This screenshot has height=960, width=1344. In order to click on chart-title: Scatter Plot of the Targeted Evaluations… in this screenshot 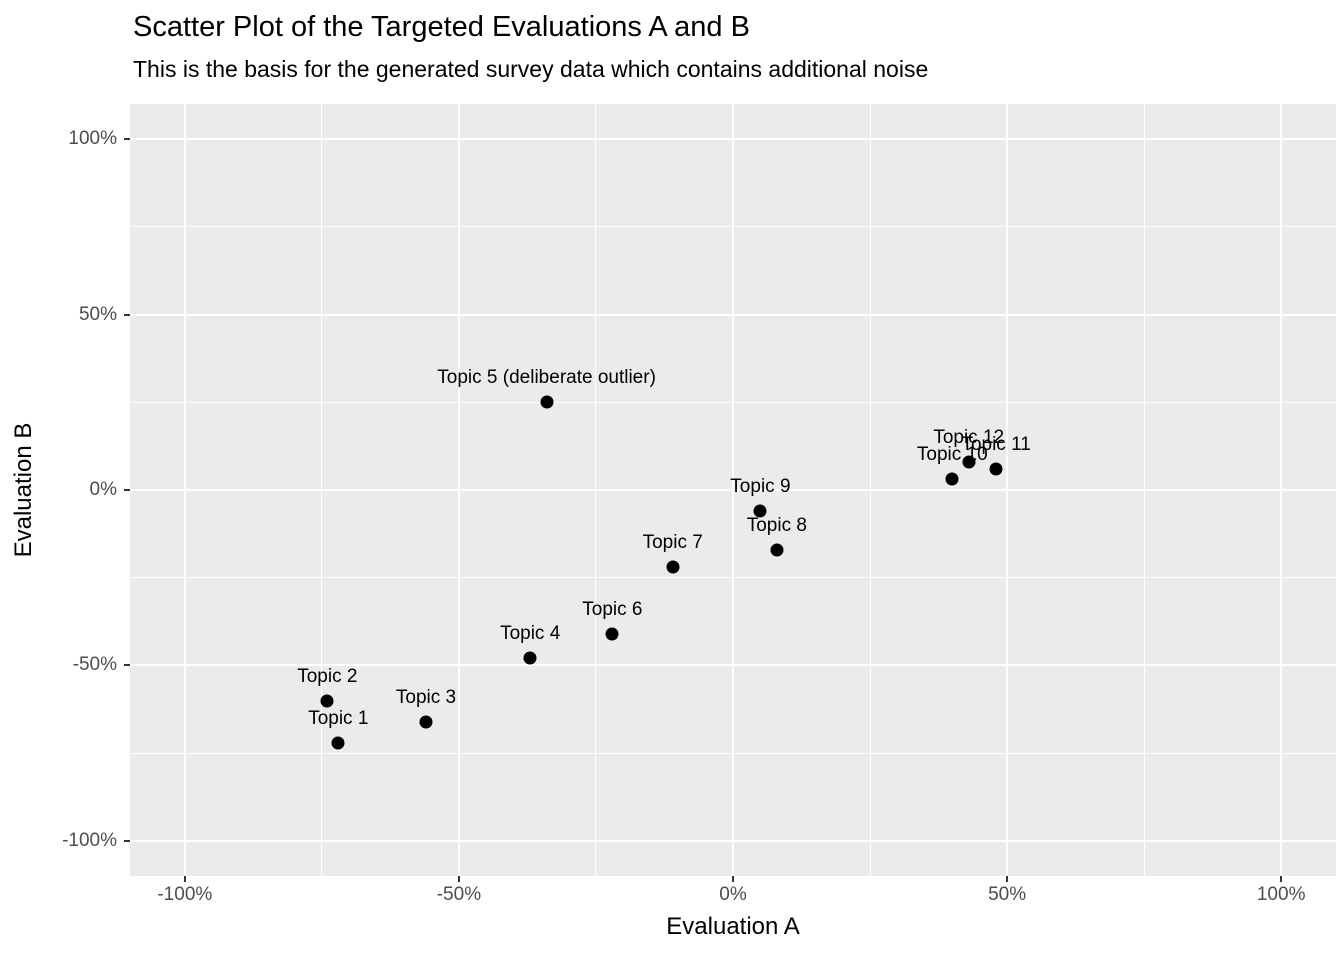, I will do `click(441, 27)`.